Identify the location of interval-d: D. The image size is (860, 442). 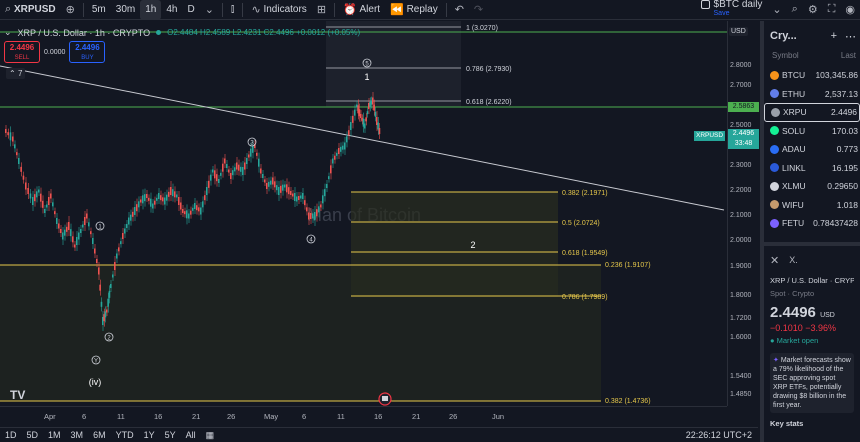
(191, 9).